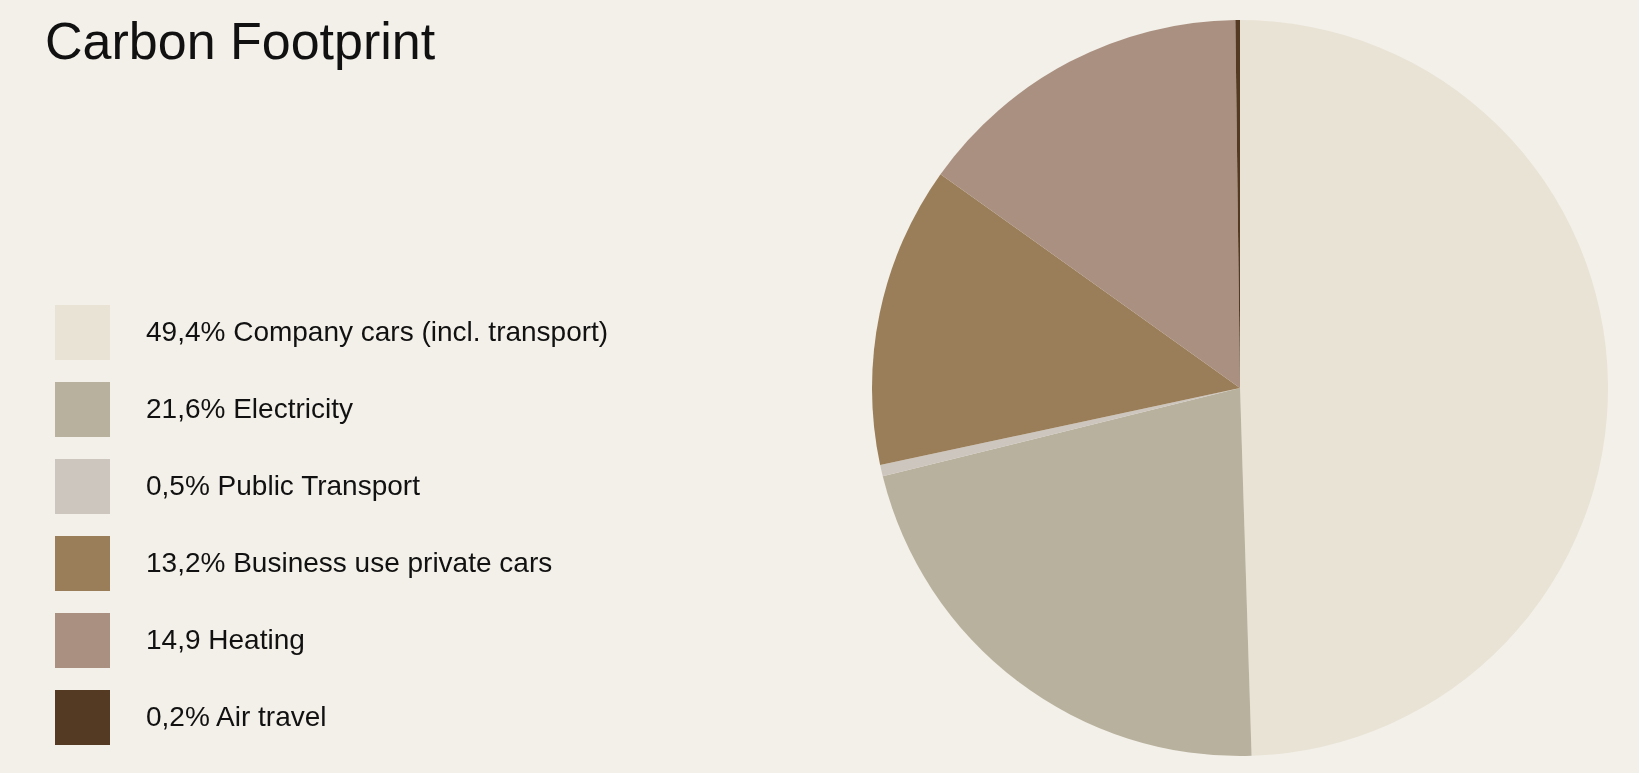 The image size is (1639, 773). I want to click on legend-label: 21,6% Electricity, so click(249, 408).